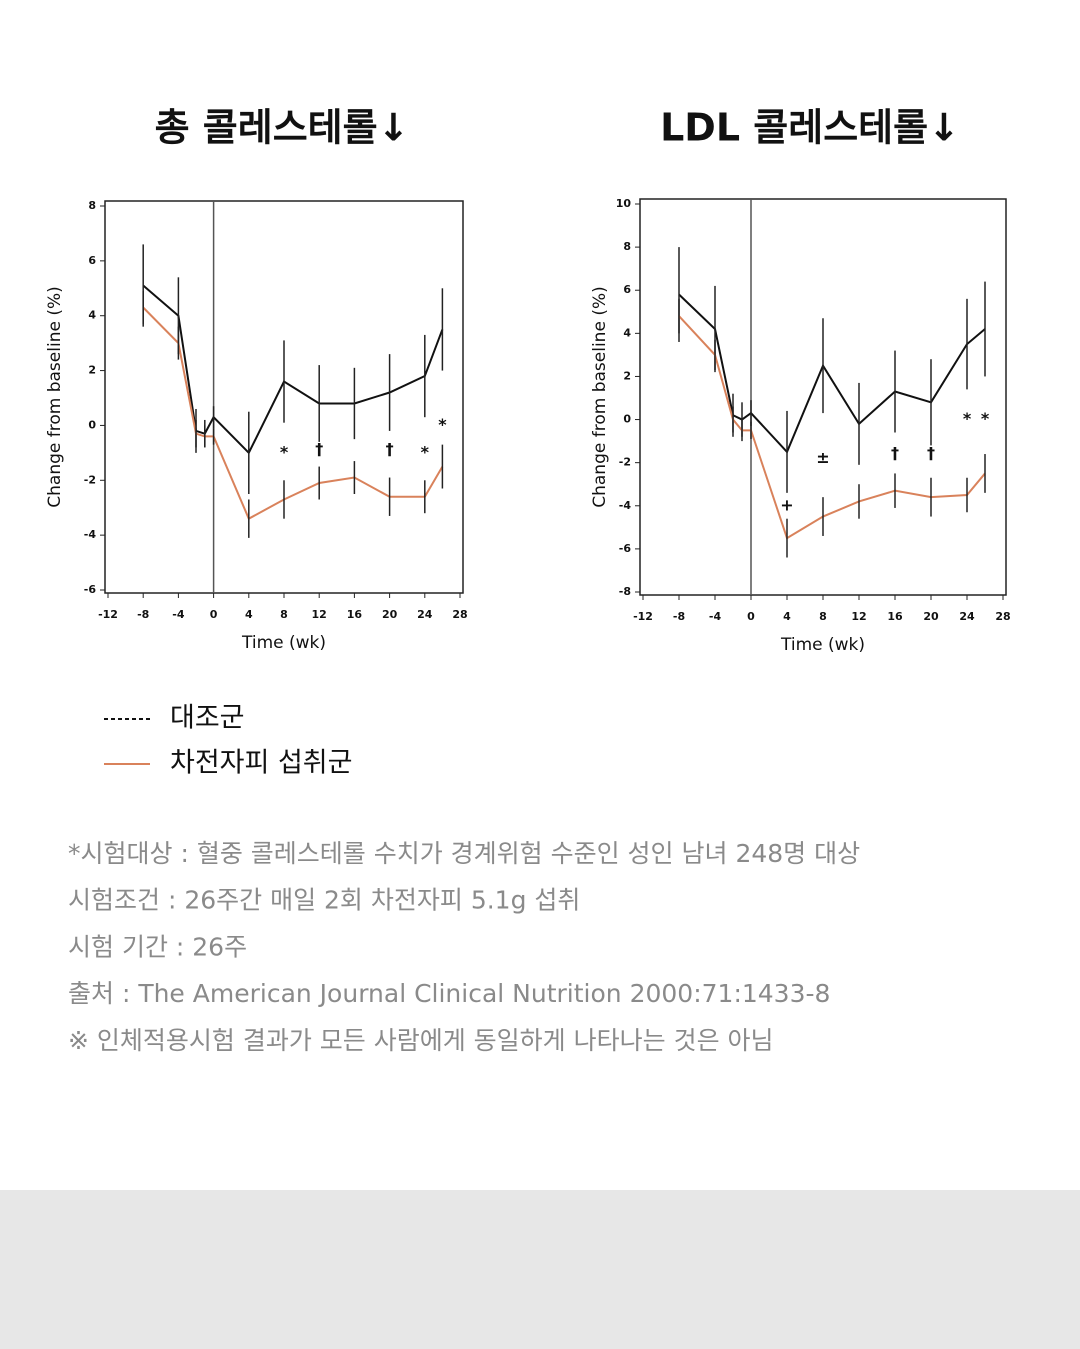 This screenshot has width=1080, height=1349. I want to click on footnote: ※ 인체적용시험 결과가 모든 사람에게 동일하게 나타나는 것은 아님, so click(421, 1040).